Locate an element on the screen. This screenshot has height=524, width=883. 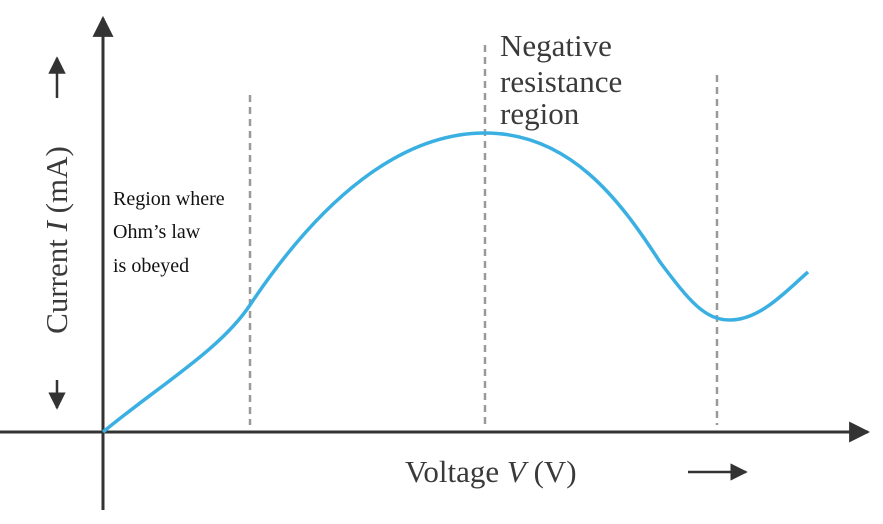
annotation-line: Negative is located at coordinates (556, 45).